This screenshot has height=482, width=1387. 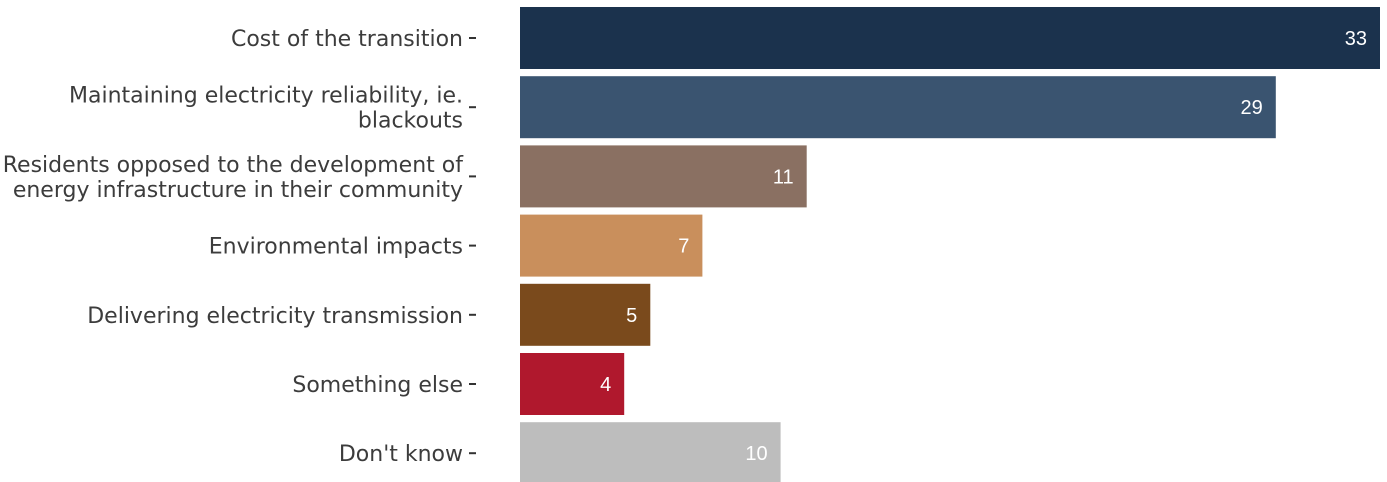 I want to click on category-label-2-line-1: energy infrastructure in their community, so click(x=238, y=190).